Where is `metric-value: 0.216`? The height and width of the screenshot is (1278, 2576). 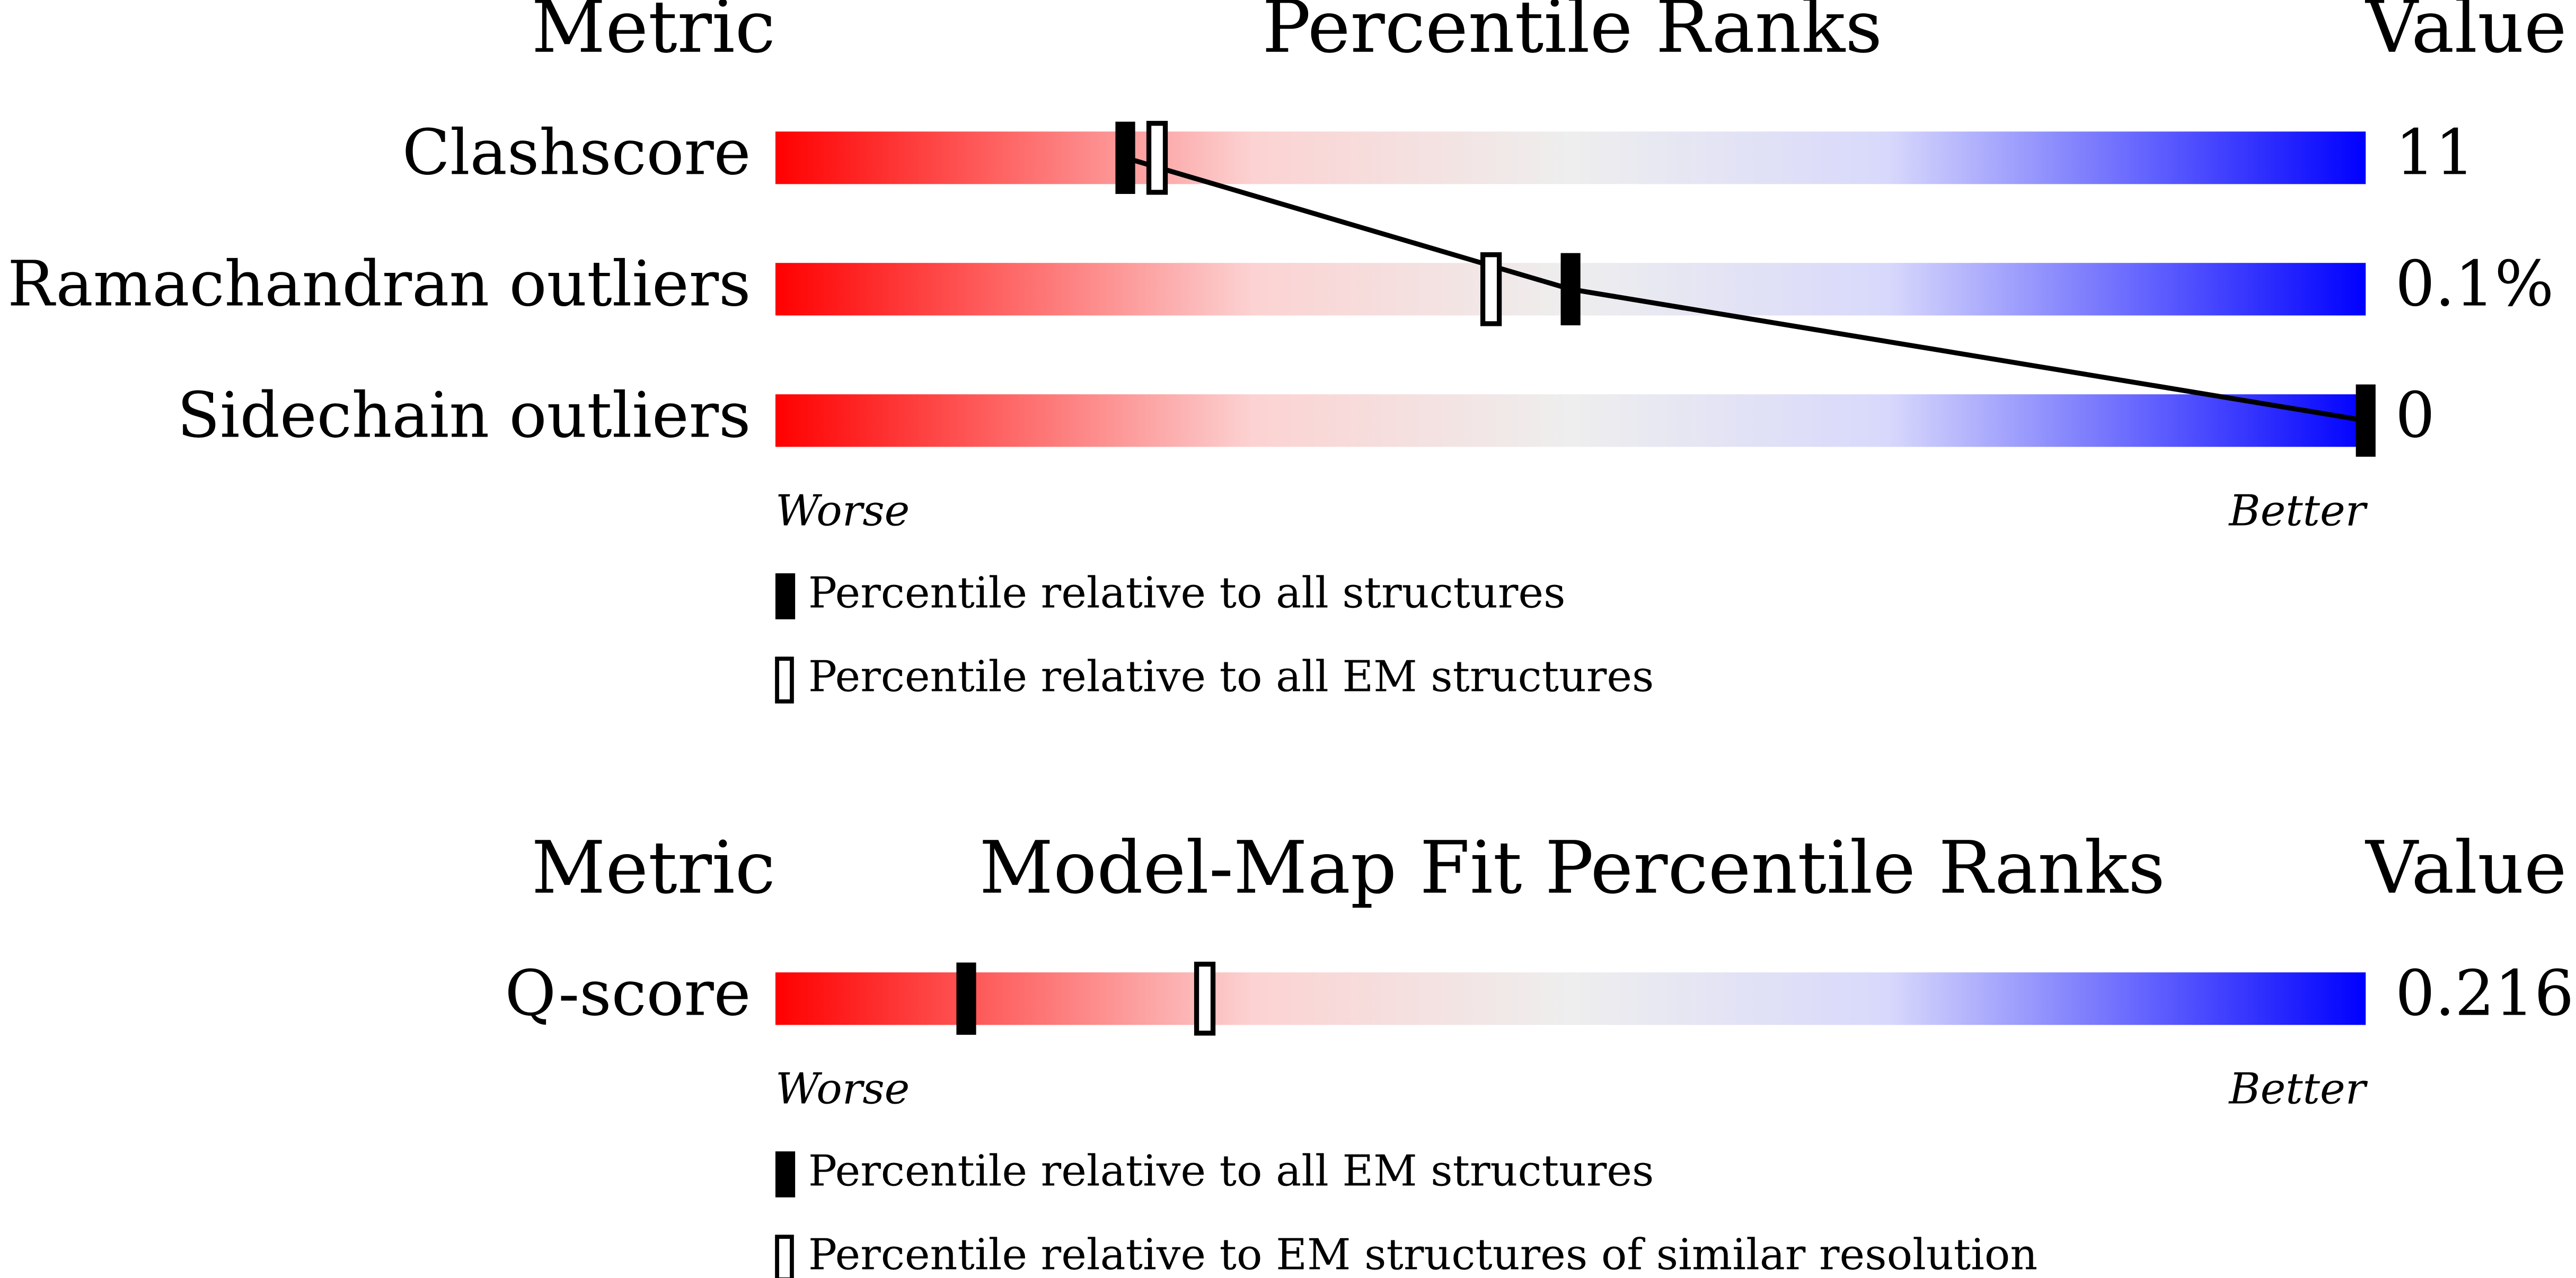
metric-value: 0.216 is located at coordinates (2484, 993).